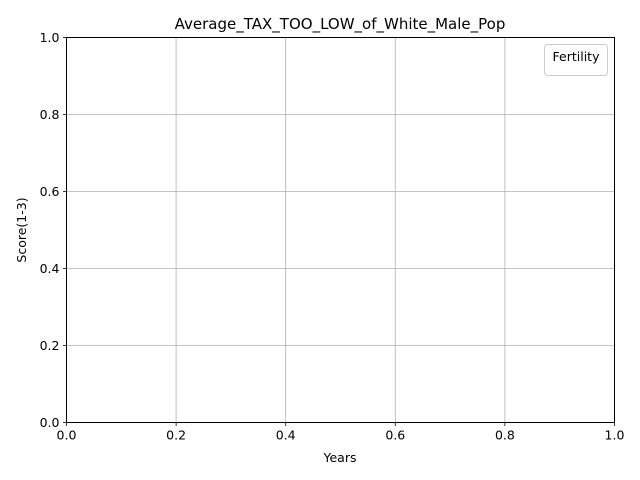 The height and width of the screenshot is (480, 640). What do you see at coordinates (286, 435) in the screenshot?
I see `x-tick-label: 0.4` at bounding box center [286, 435].